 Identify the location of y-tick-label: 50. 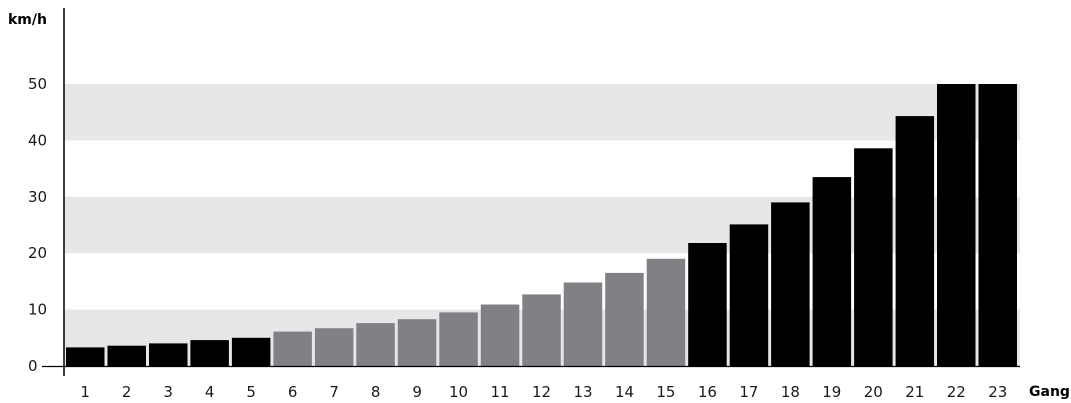
(37, 84).